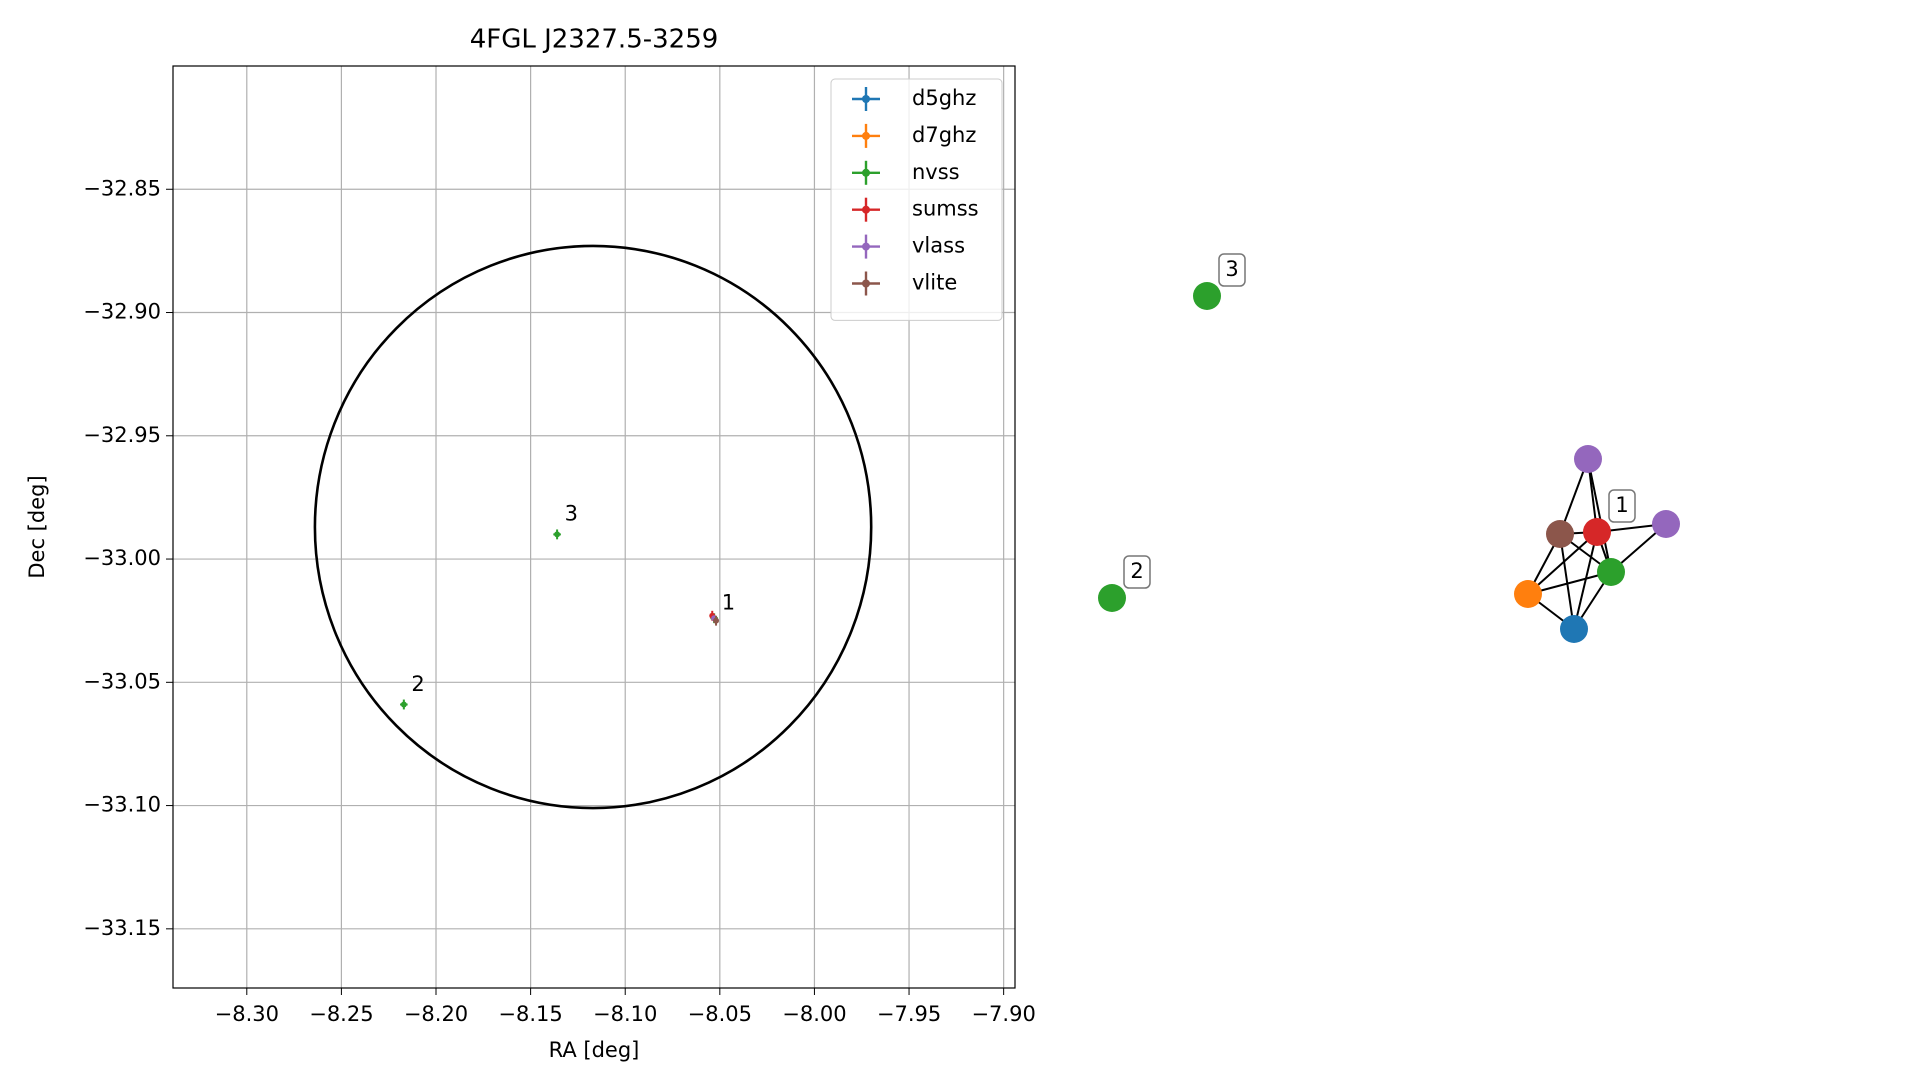 The width and height of the screenshot is (1919, 1080). Describe the element at coordinates (571, 514) in the screenshot. I see `annotation: 3` at that location.